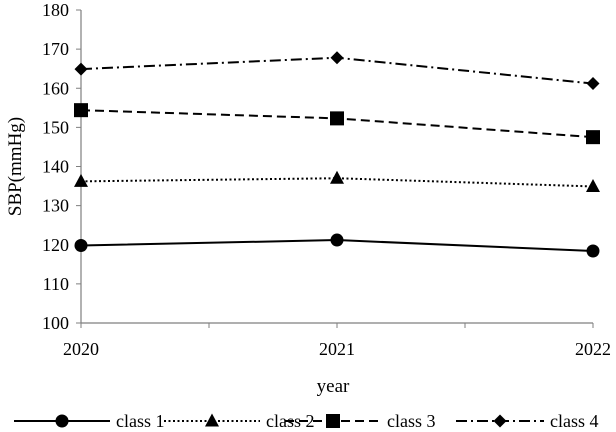 This screenshot has height=432, width=616. I want to click on x-tick-label: 2020, so click(81, 349).